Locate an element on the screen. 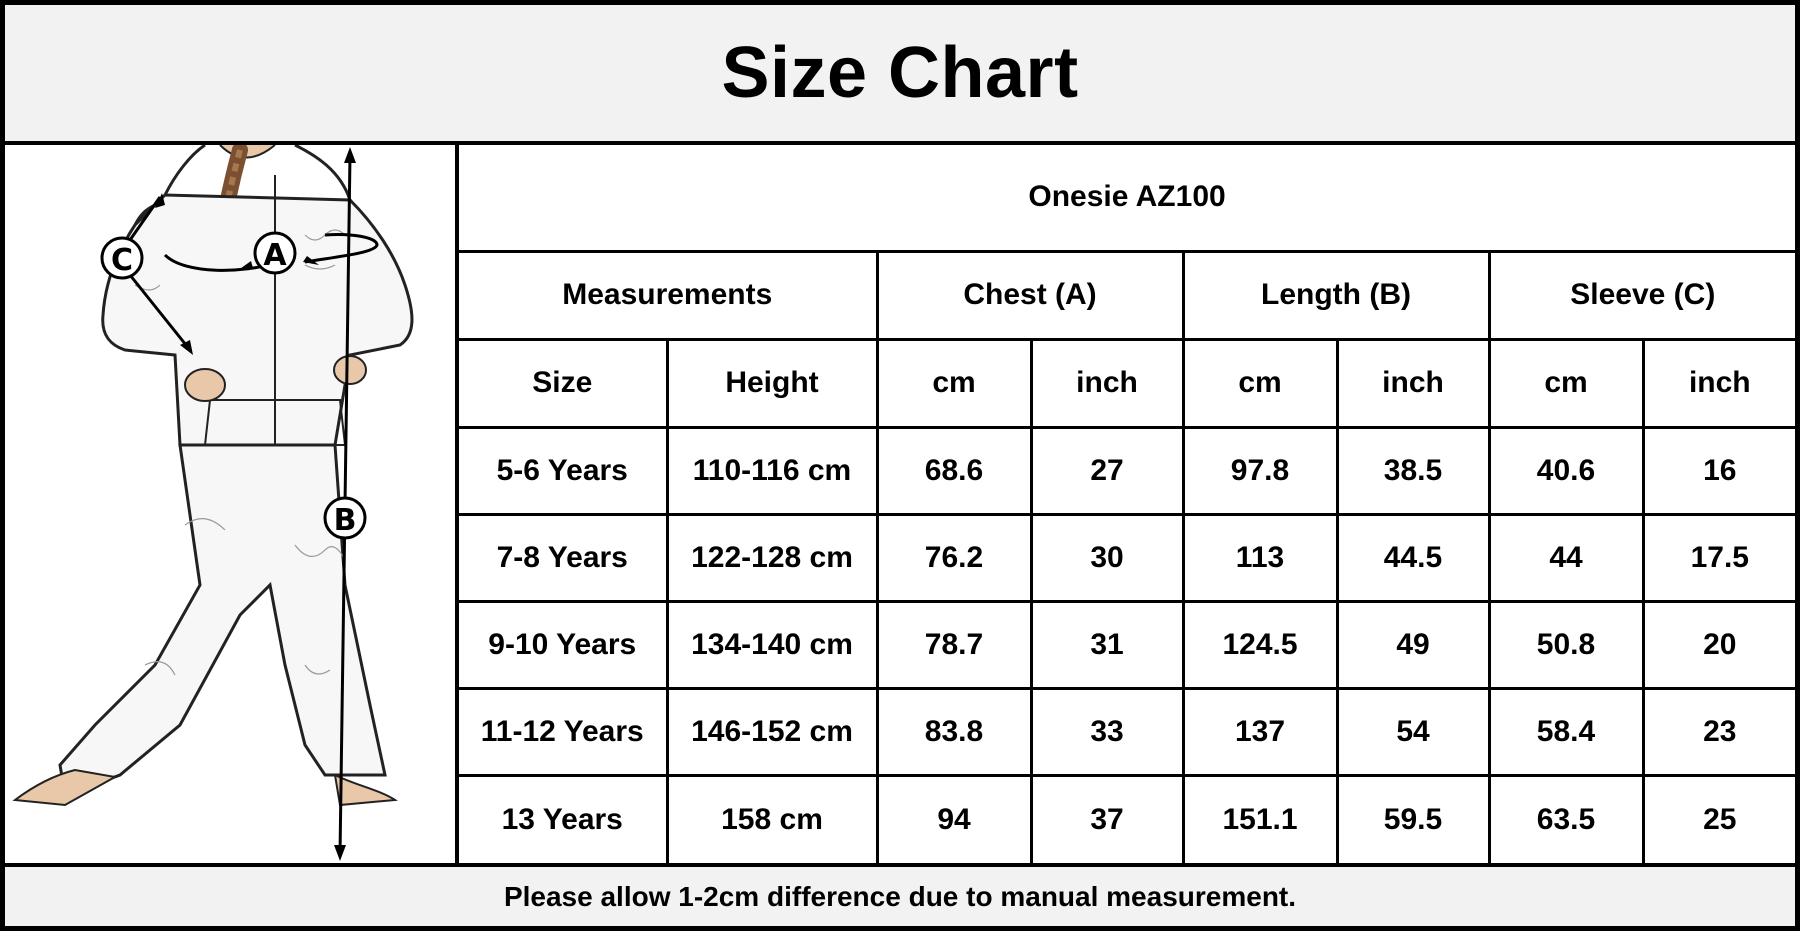 This screenshot has height=931, width=1800. table-cell: 68.6 is located at coordinates (954, 470).